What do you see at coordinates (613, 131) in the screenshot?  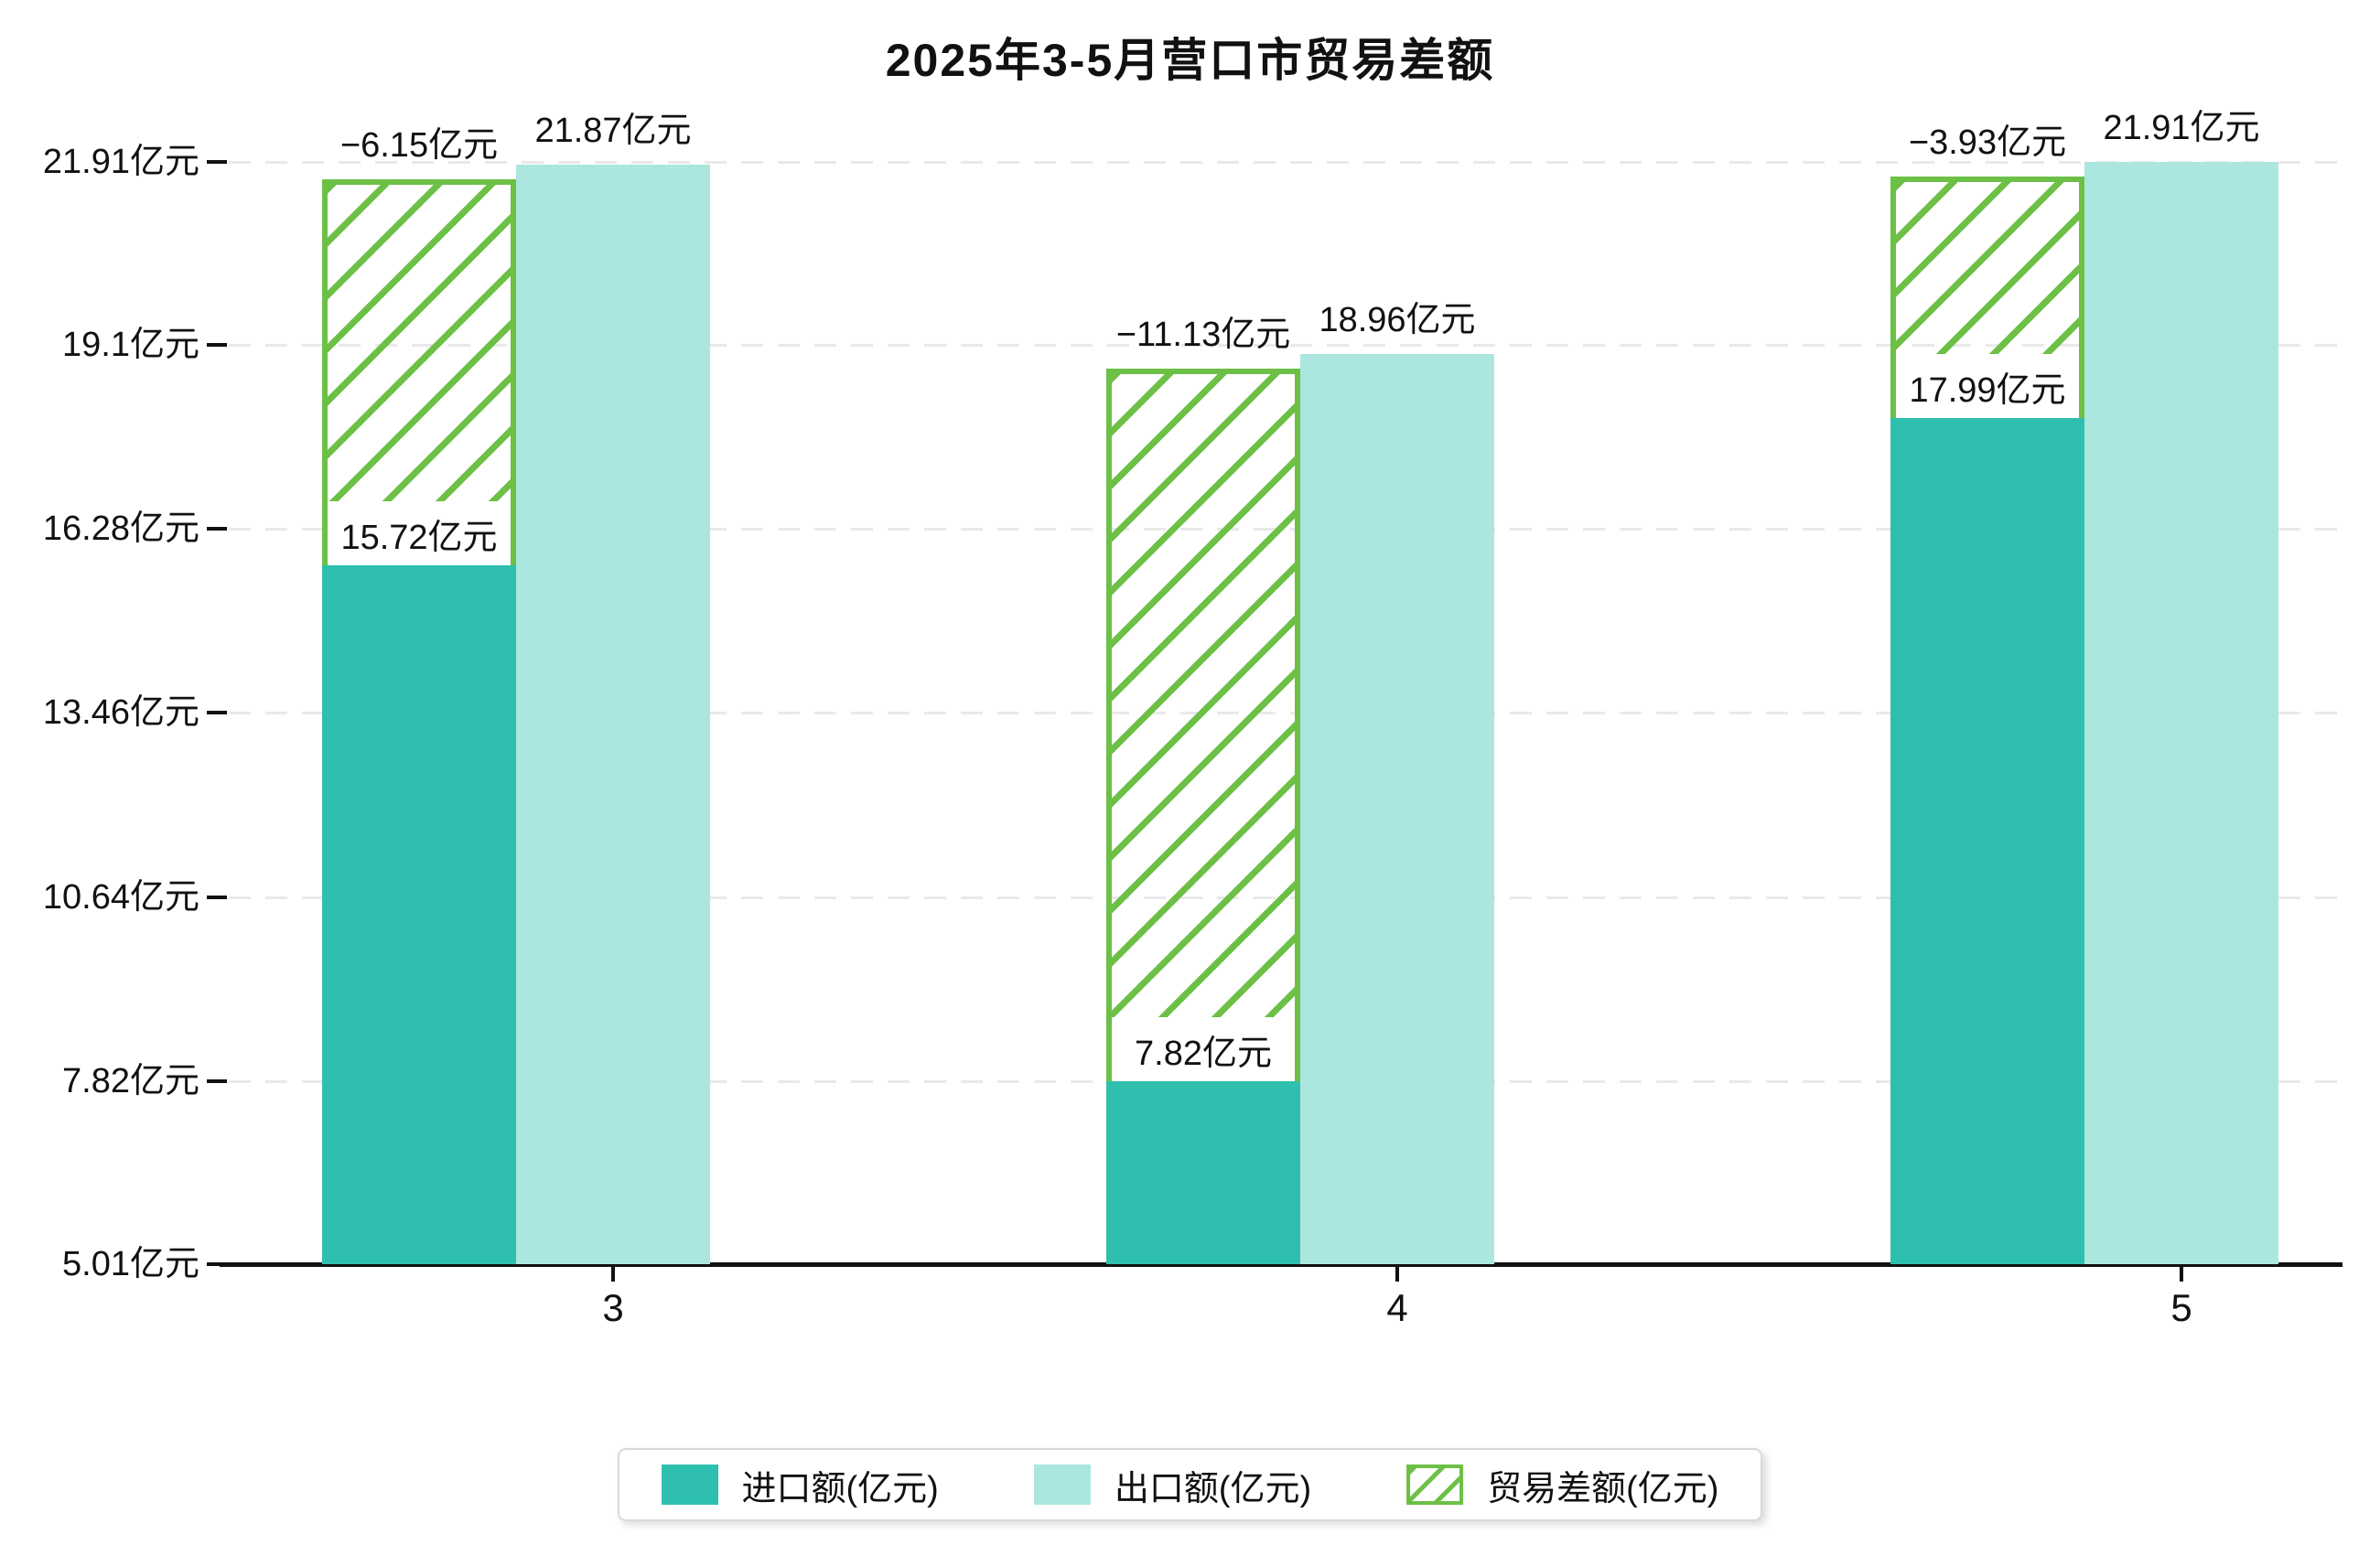 I see `export-value-label: 21.87亿元` at bounding box center [613, 131].